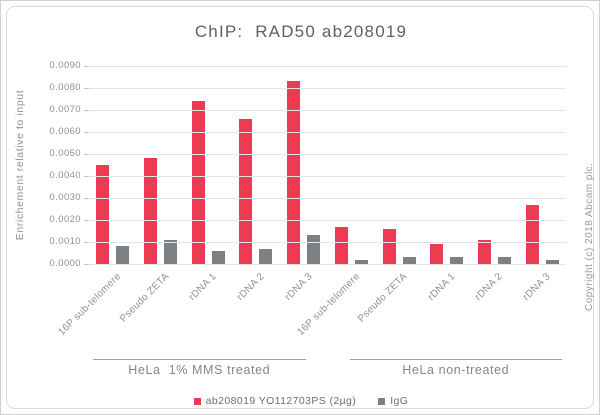  What do you see at coordinates (399, 401) in the screenshot?
I see `legend-label-igg: IgG` at bounding box center [399, 401].